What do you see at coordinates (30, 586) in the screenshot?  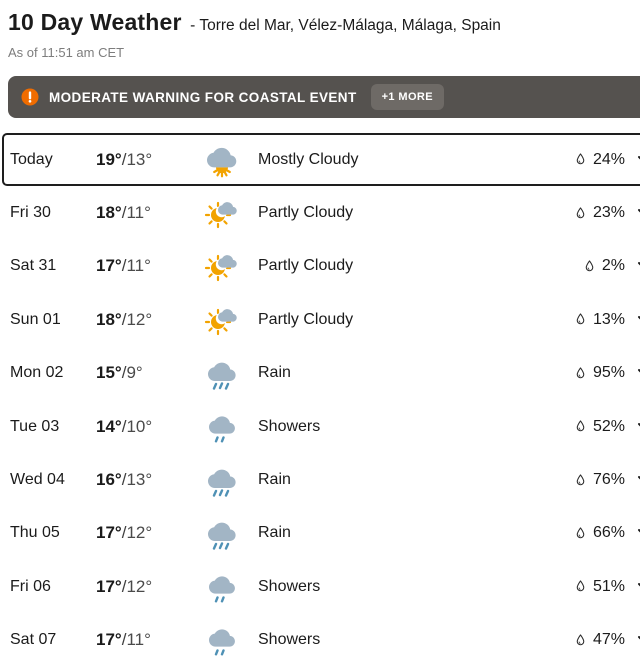 I see `day-label: Fri 06` at bounding box center [30, 586].